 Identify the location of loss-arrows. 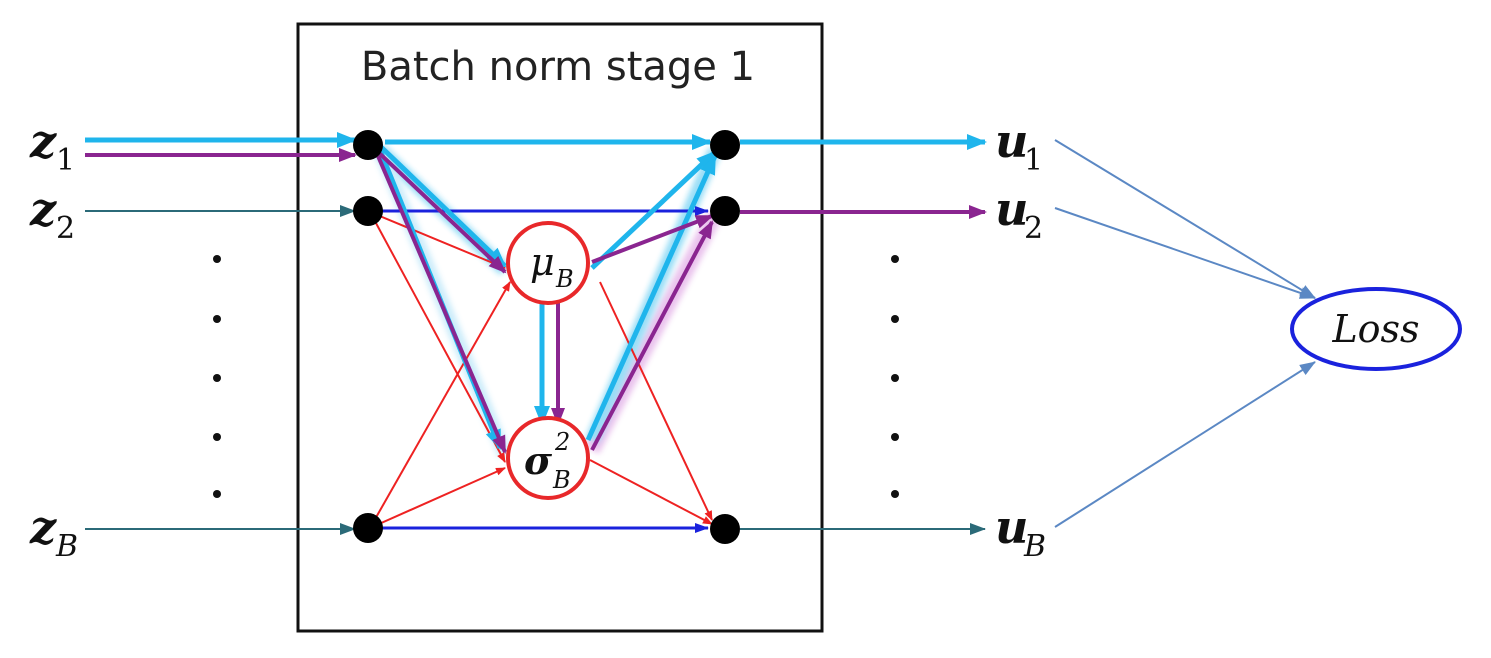
(1185, 333).